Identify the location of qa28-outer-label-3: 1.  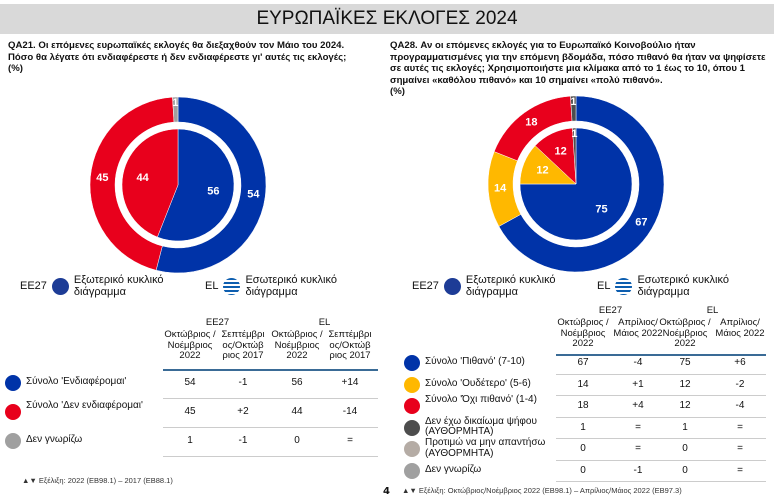
(573, 102).